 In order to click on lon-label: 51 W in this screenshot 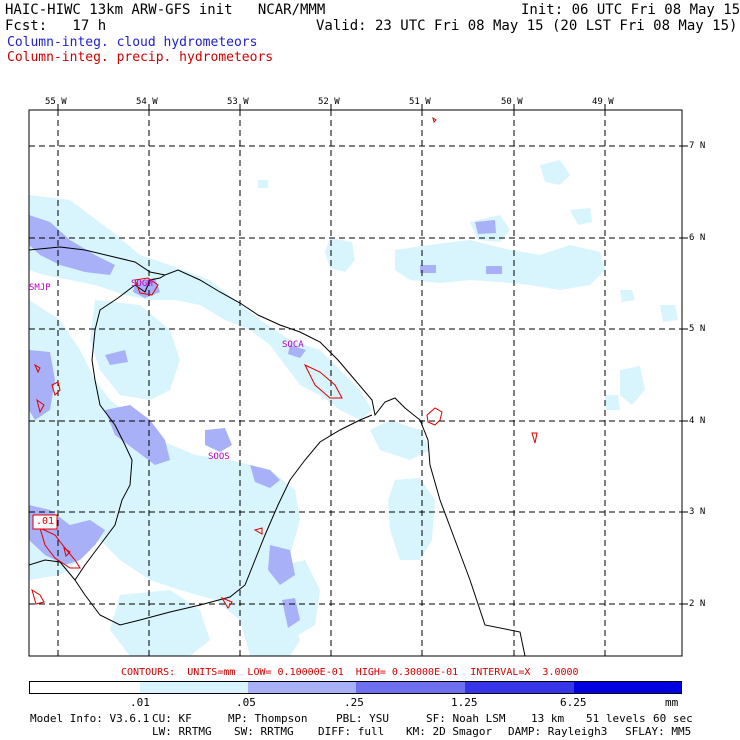, I will do `click(420, 102)`.